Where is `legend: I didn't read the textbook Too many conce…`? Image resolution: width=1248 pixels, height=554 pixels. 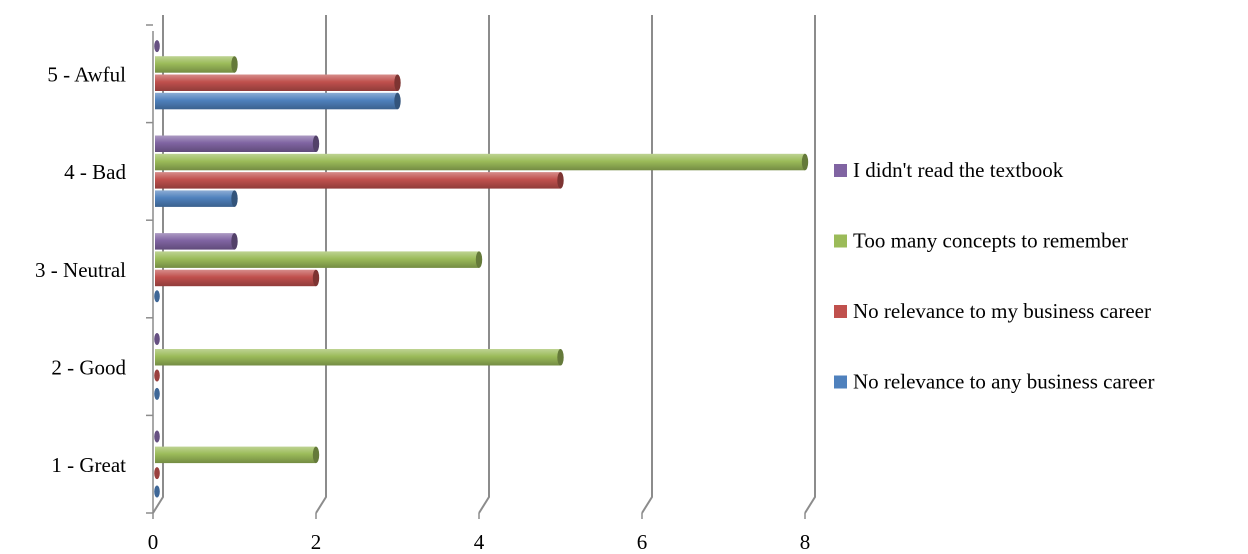 legend: I didn't read the textbook Too many conce… is located at coordinates (994, 276).